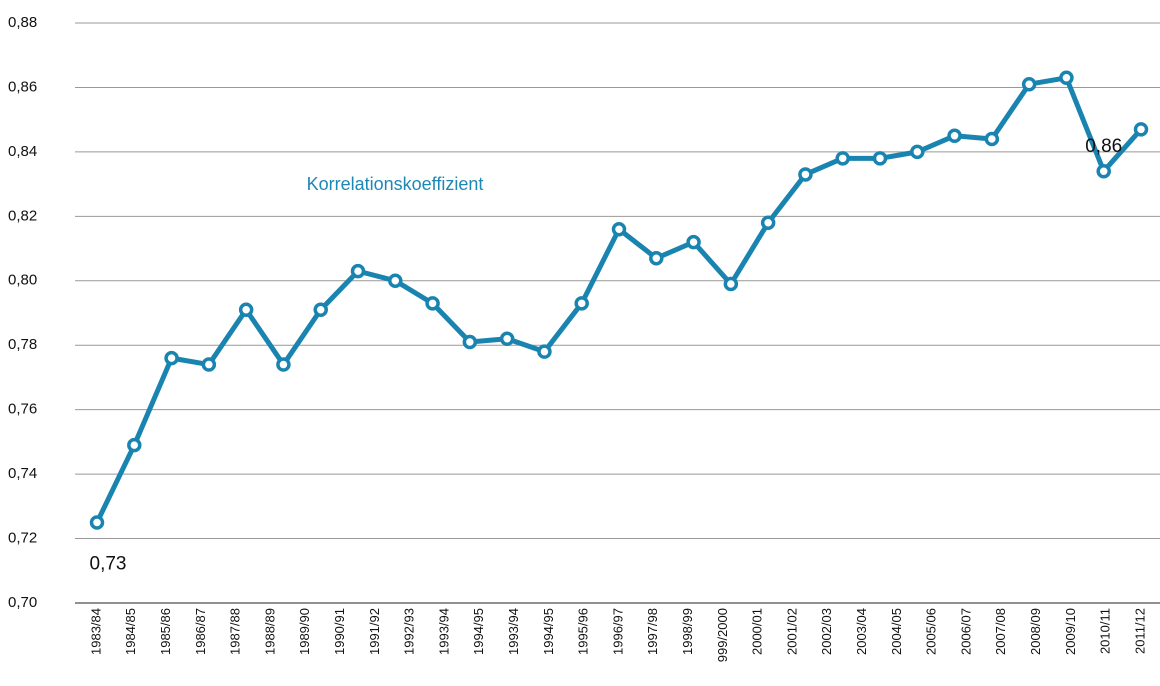  What do you see at coordinates (269, 631) in the screenshot?
I see `x-tick-label: 1988/89` at bounding box center [269, 631].